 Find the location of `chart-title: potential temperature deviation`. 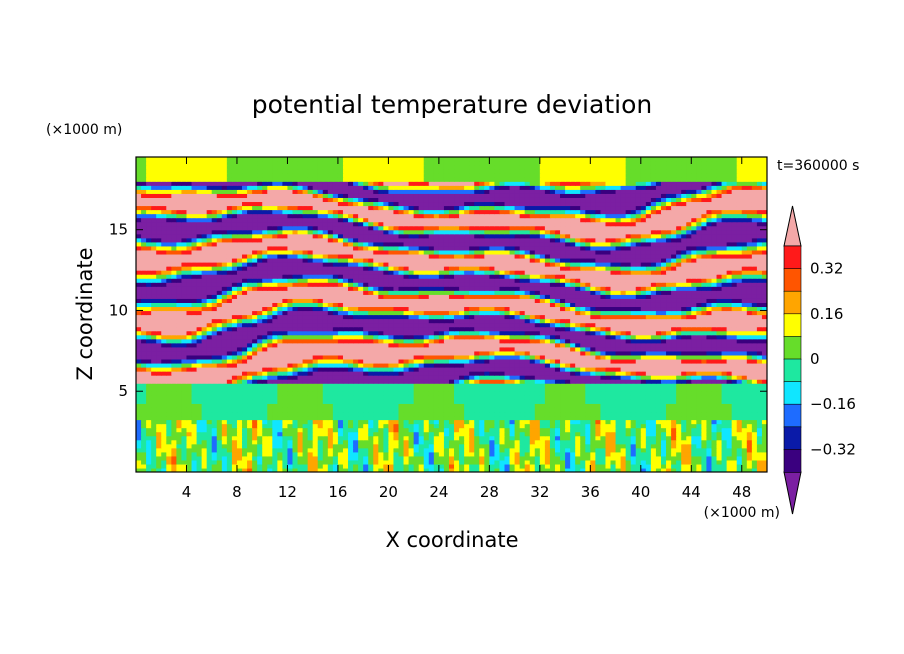

chart-title: potential temperature deviation is located at coordinates (452, 104).